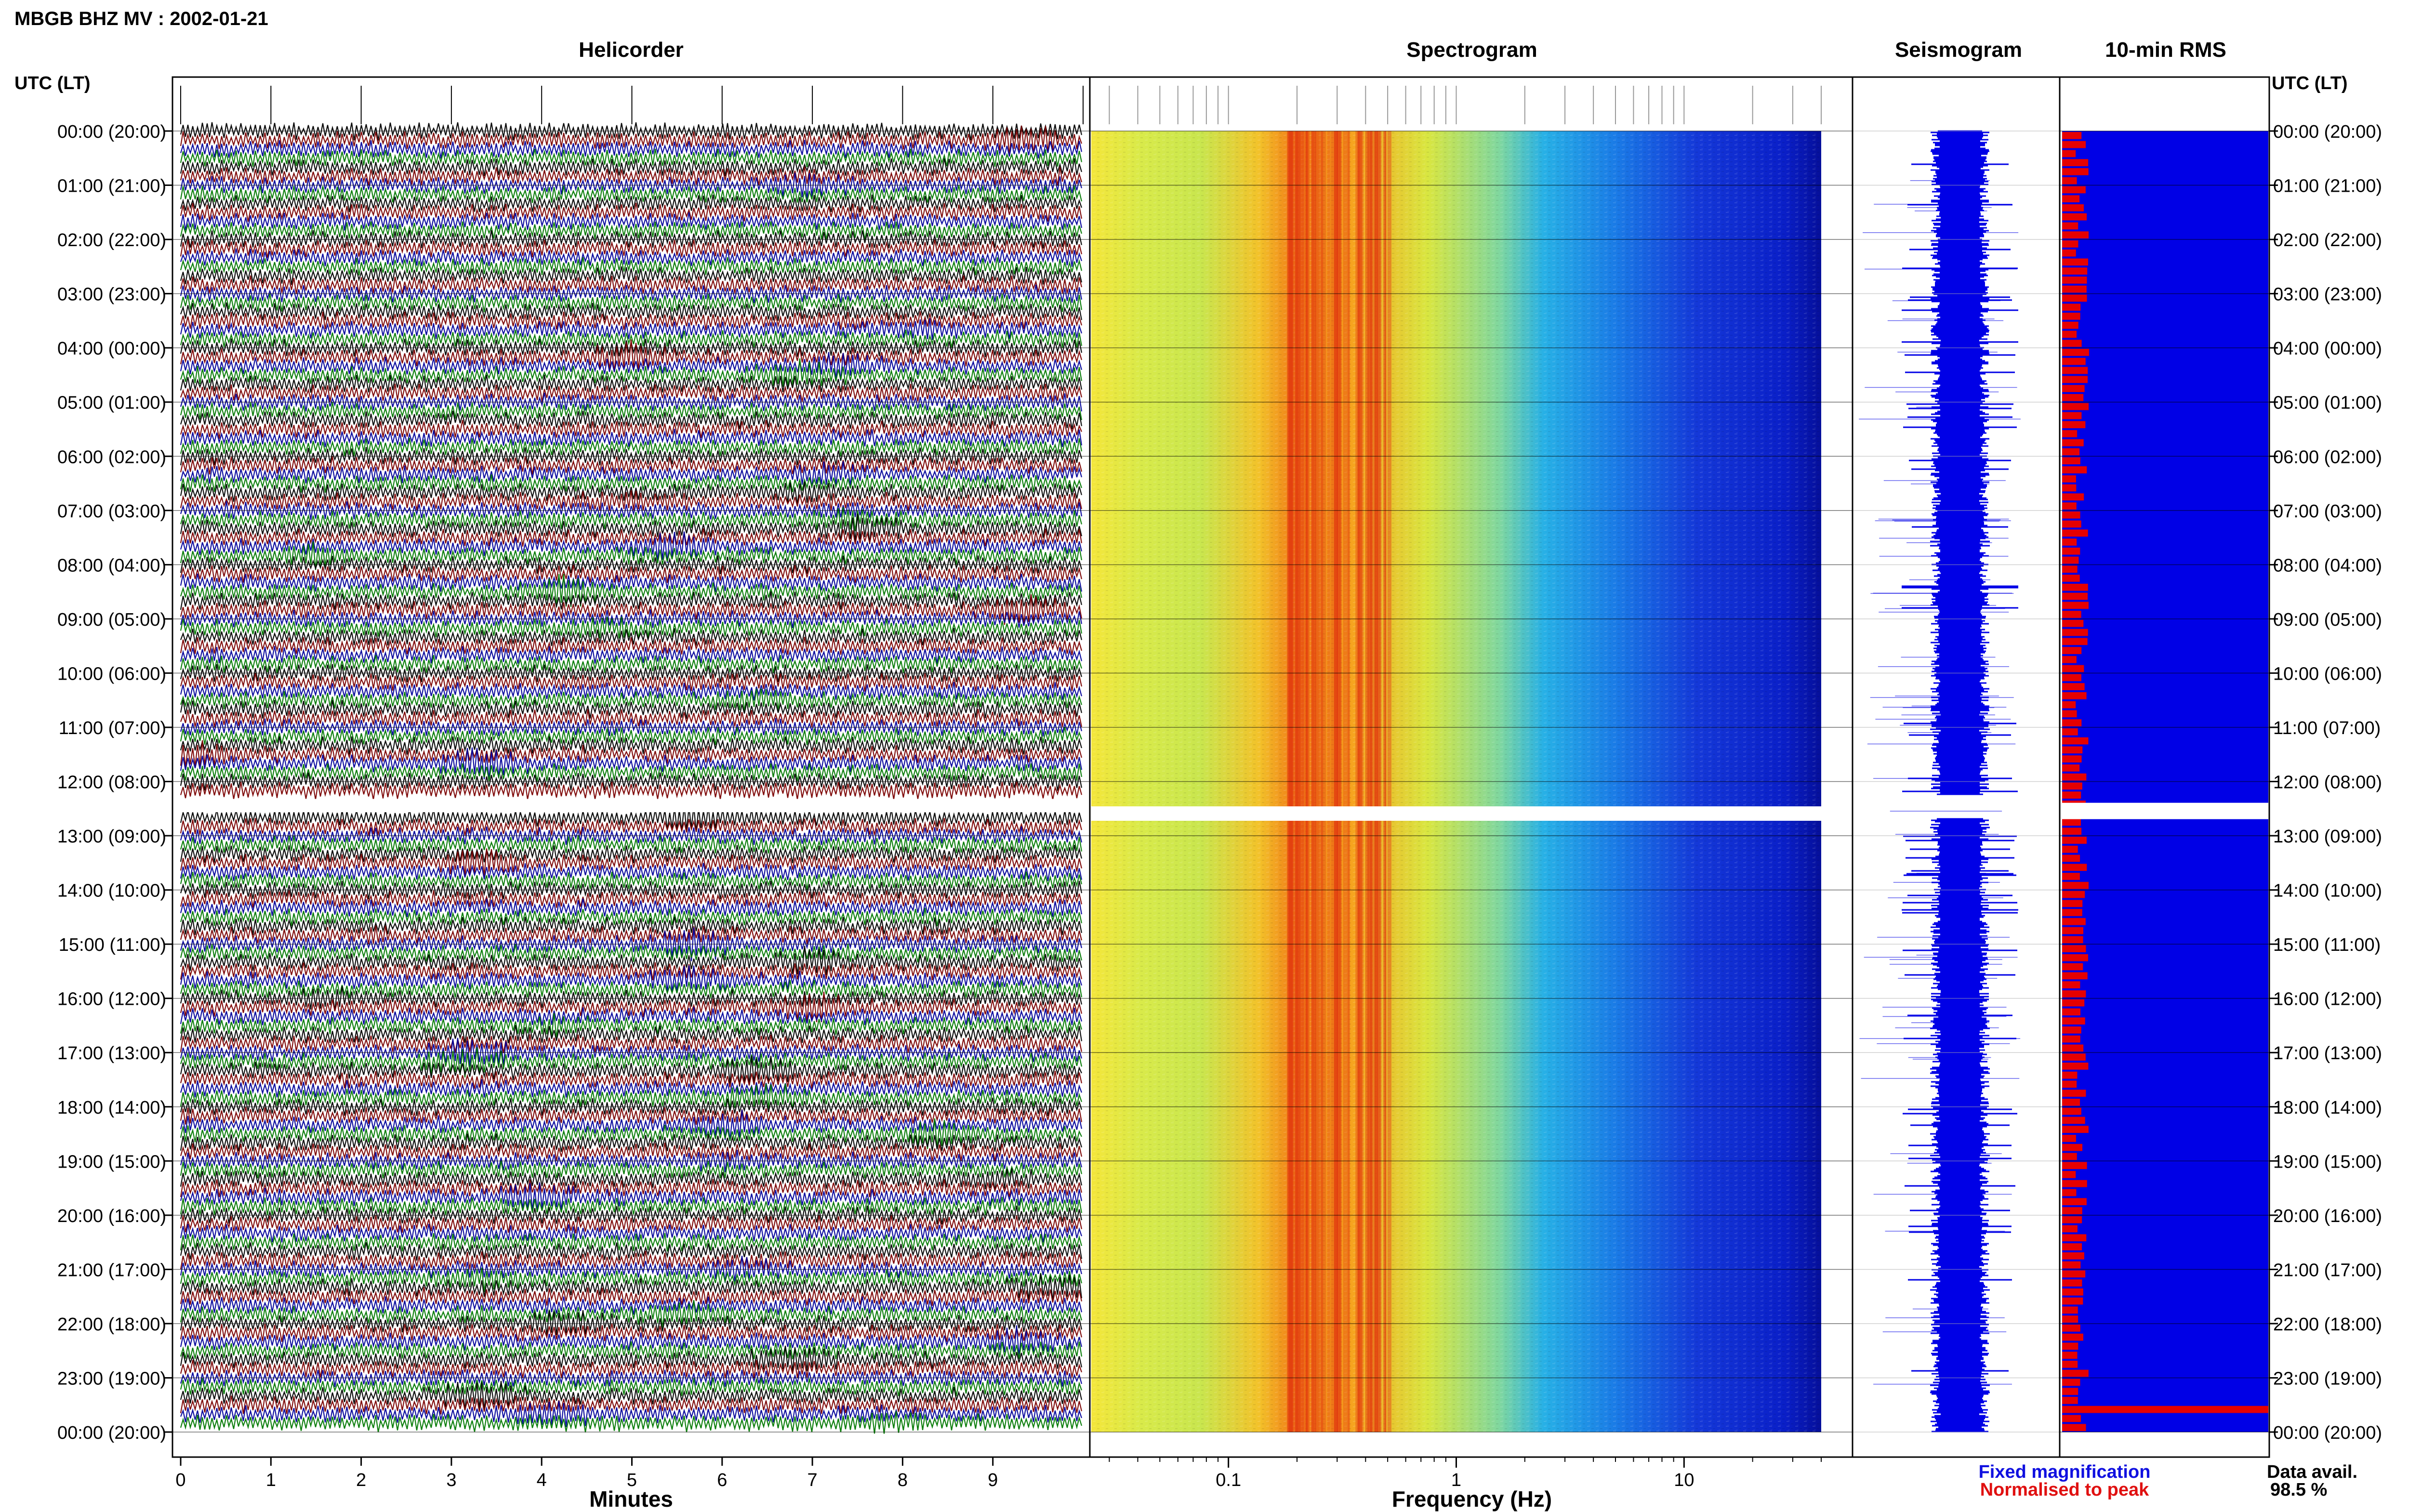 The height and width of the screenshot is (1512, 2409). Describe the element at coordinates (111, 891) in the screenshot. I see `time-label-left: 14:00 (10:00)` at that location.